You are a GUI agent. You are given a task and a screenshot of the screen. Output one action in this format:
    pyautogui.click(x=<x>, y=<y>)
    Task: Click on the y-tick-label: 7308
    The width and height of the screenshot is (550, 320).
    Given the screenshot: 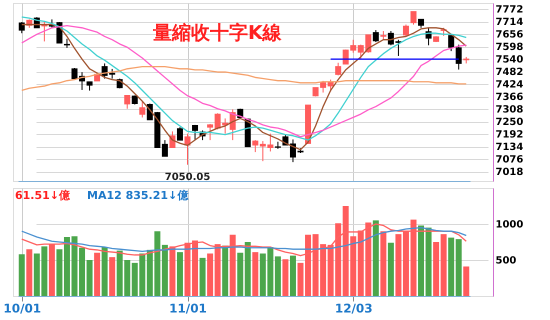 What is the action you would take?
    pyautogui.click(x=510, y=110)
    